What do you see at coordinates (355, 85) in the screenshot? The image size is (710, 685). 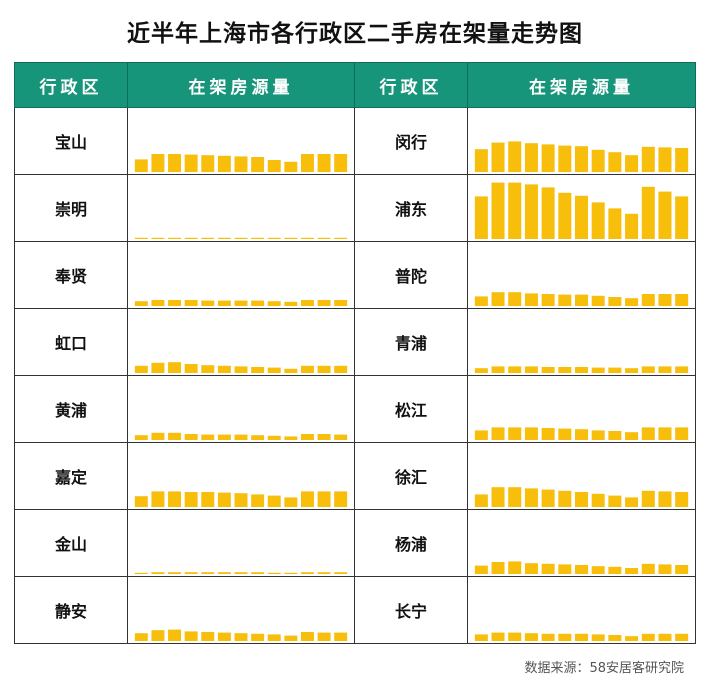 I see `table-header-row: 行政区 在架房源量 行政区 在架房源量` at bounding box center [355, 85].